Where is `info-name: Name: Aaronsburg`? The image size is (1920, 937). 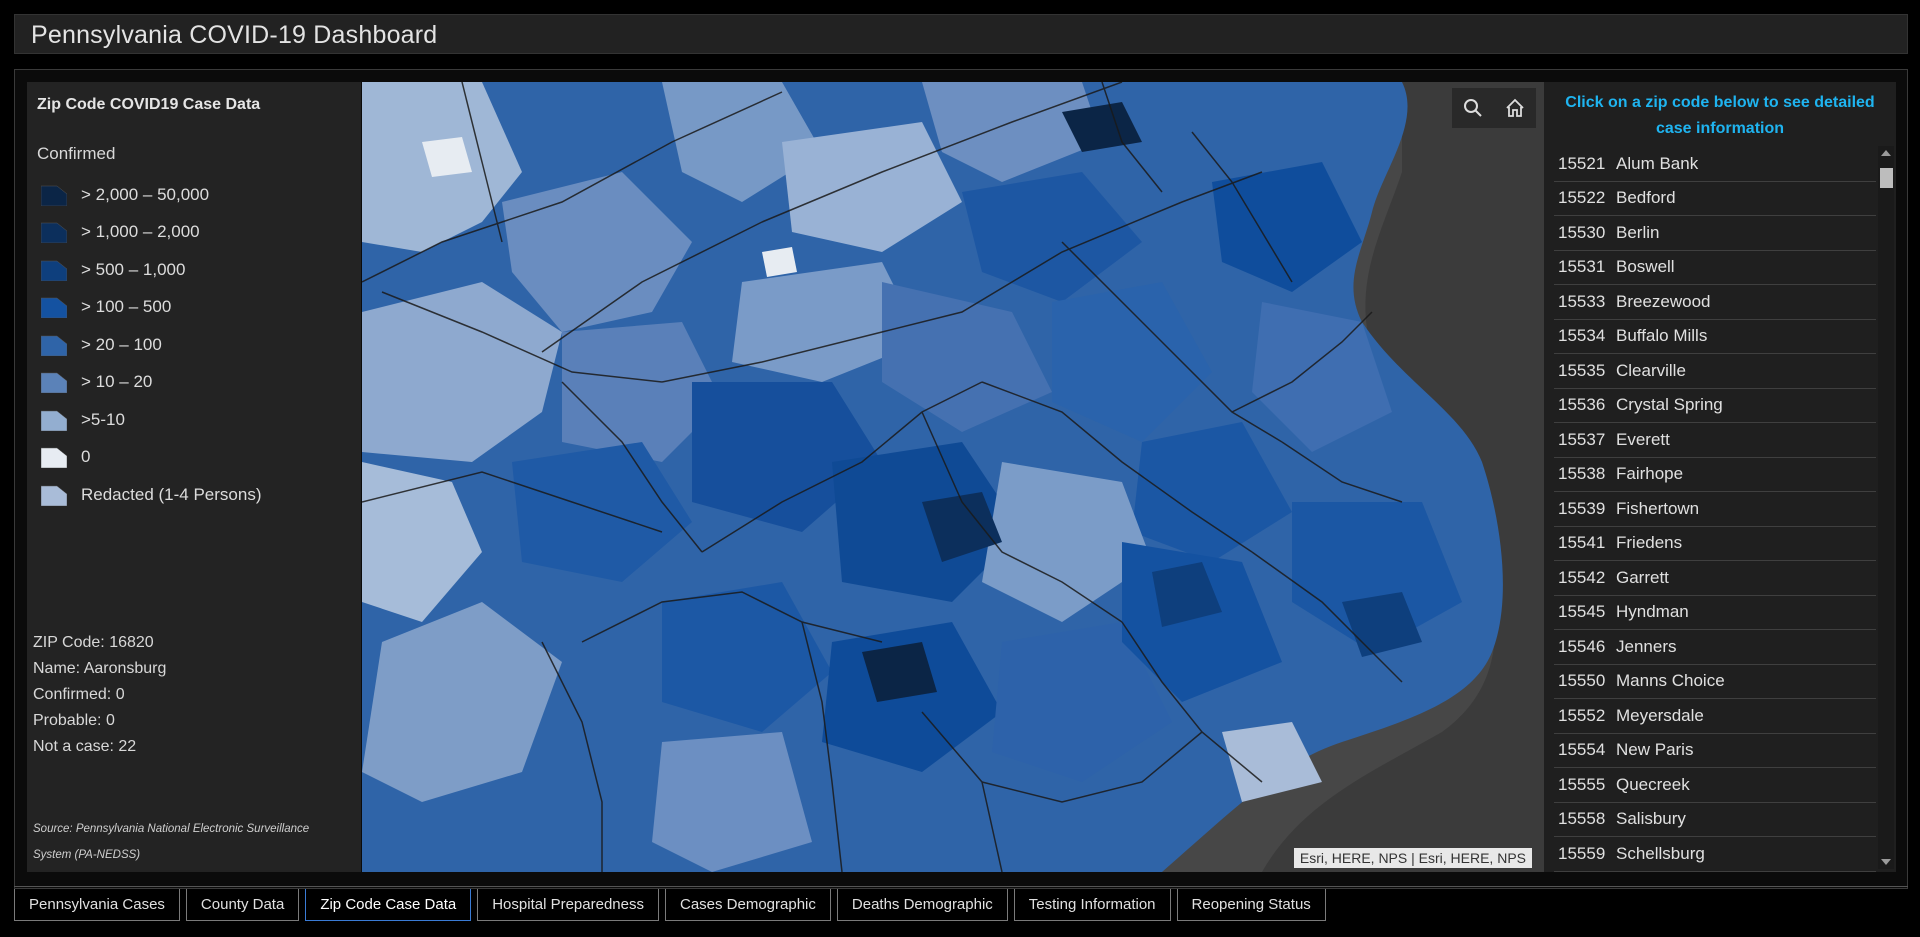 info-name: Name: Aaronsburg is located at coordinates (100, 668).